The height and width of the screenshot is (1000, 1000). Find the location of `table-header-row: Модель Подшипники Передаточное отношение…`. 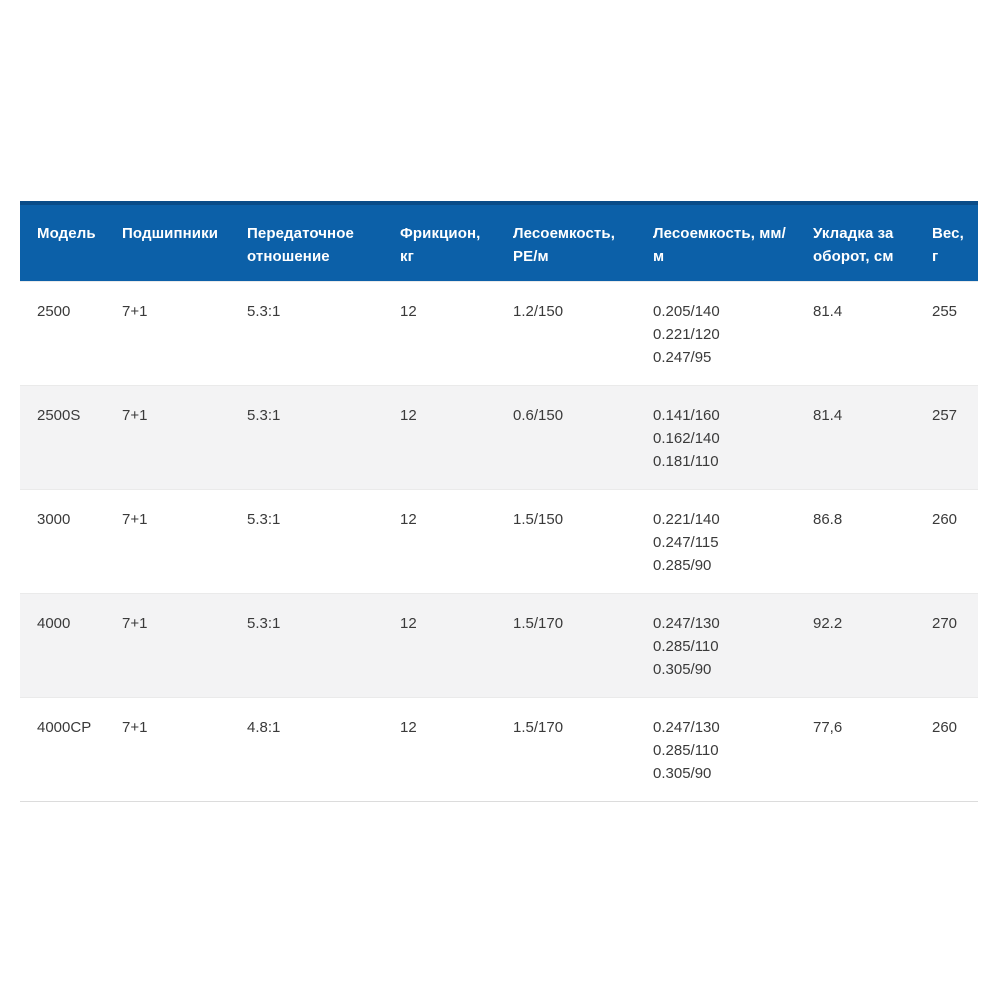

table-header-row: Модель Подшипники Передаточное отношение… is located at coordinates (499, 241).